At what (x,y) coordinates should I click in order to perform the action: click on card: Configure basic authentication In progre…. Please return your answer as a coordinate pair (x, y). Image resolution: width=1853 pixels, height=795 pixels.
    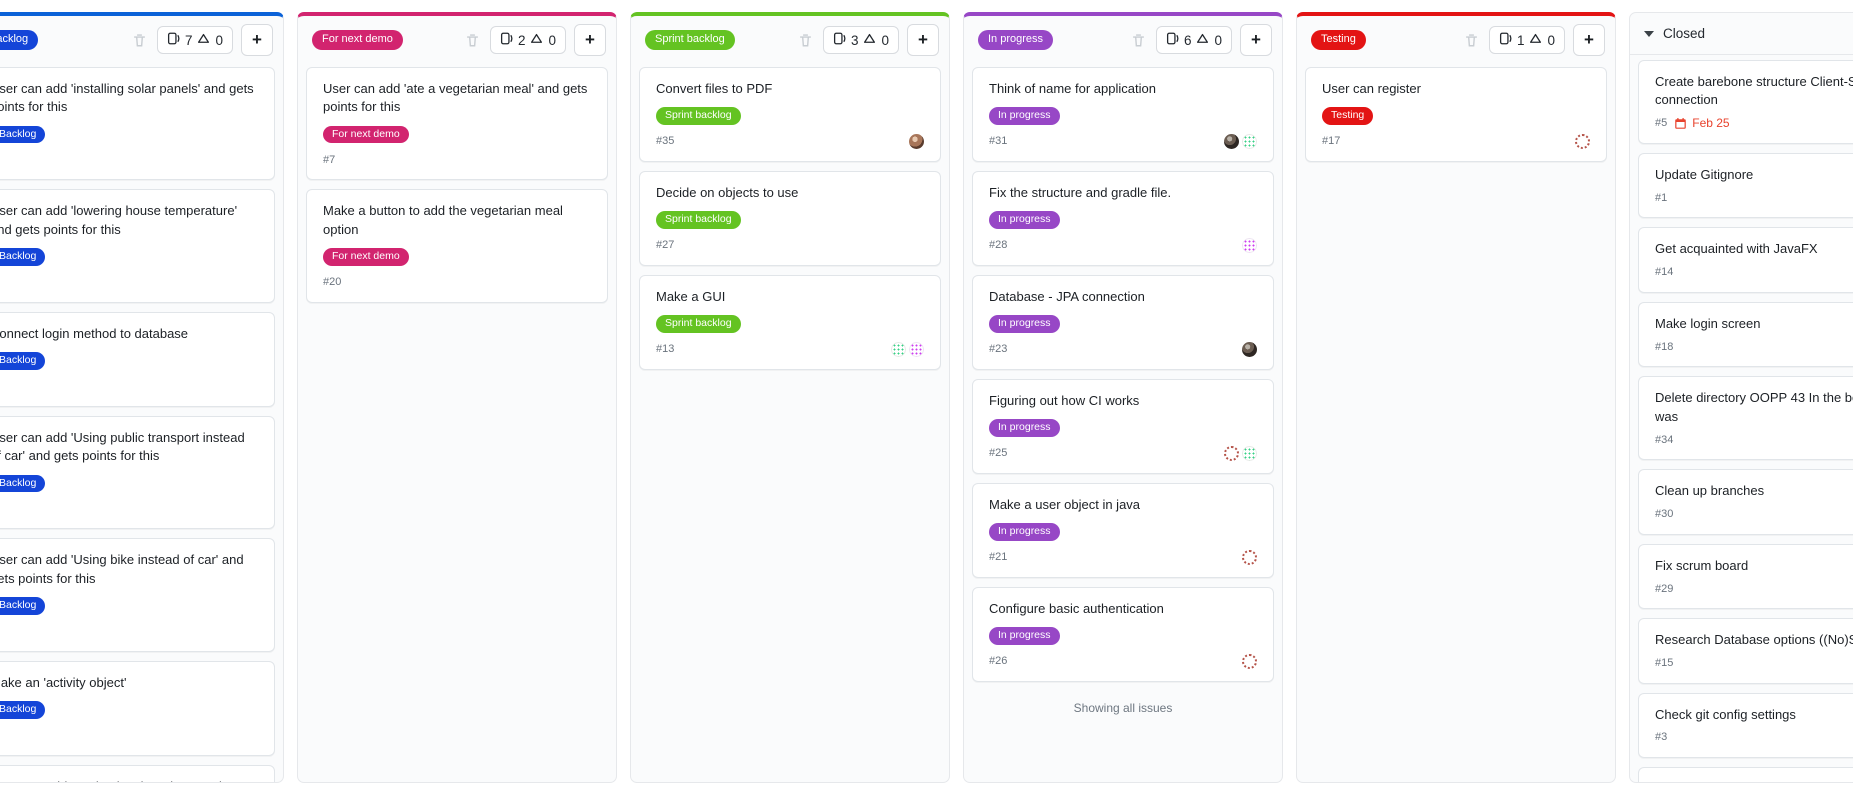
    Looking at the image, I should click on (1123, 634).